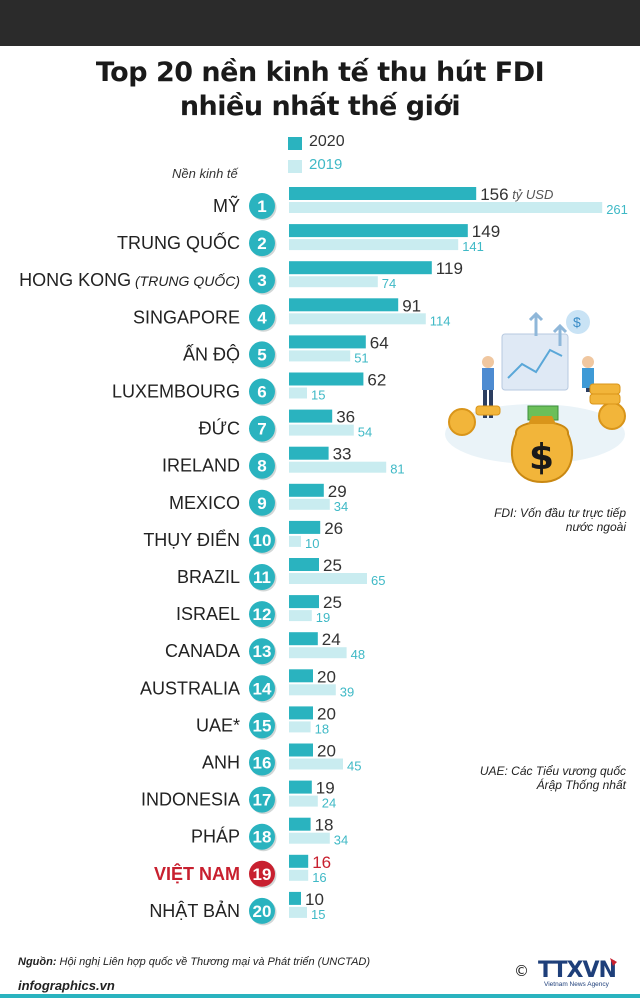 This screenshot has height=998, width=640. Describe the element at coordinates (262, 317) in the screenshot. I see `rank-number: 4` at that location.